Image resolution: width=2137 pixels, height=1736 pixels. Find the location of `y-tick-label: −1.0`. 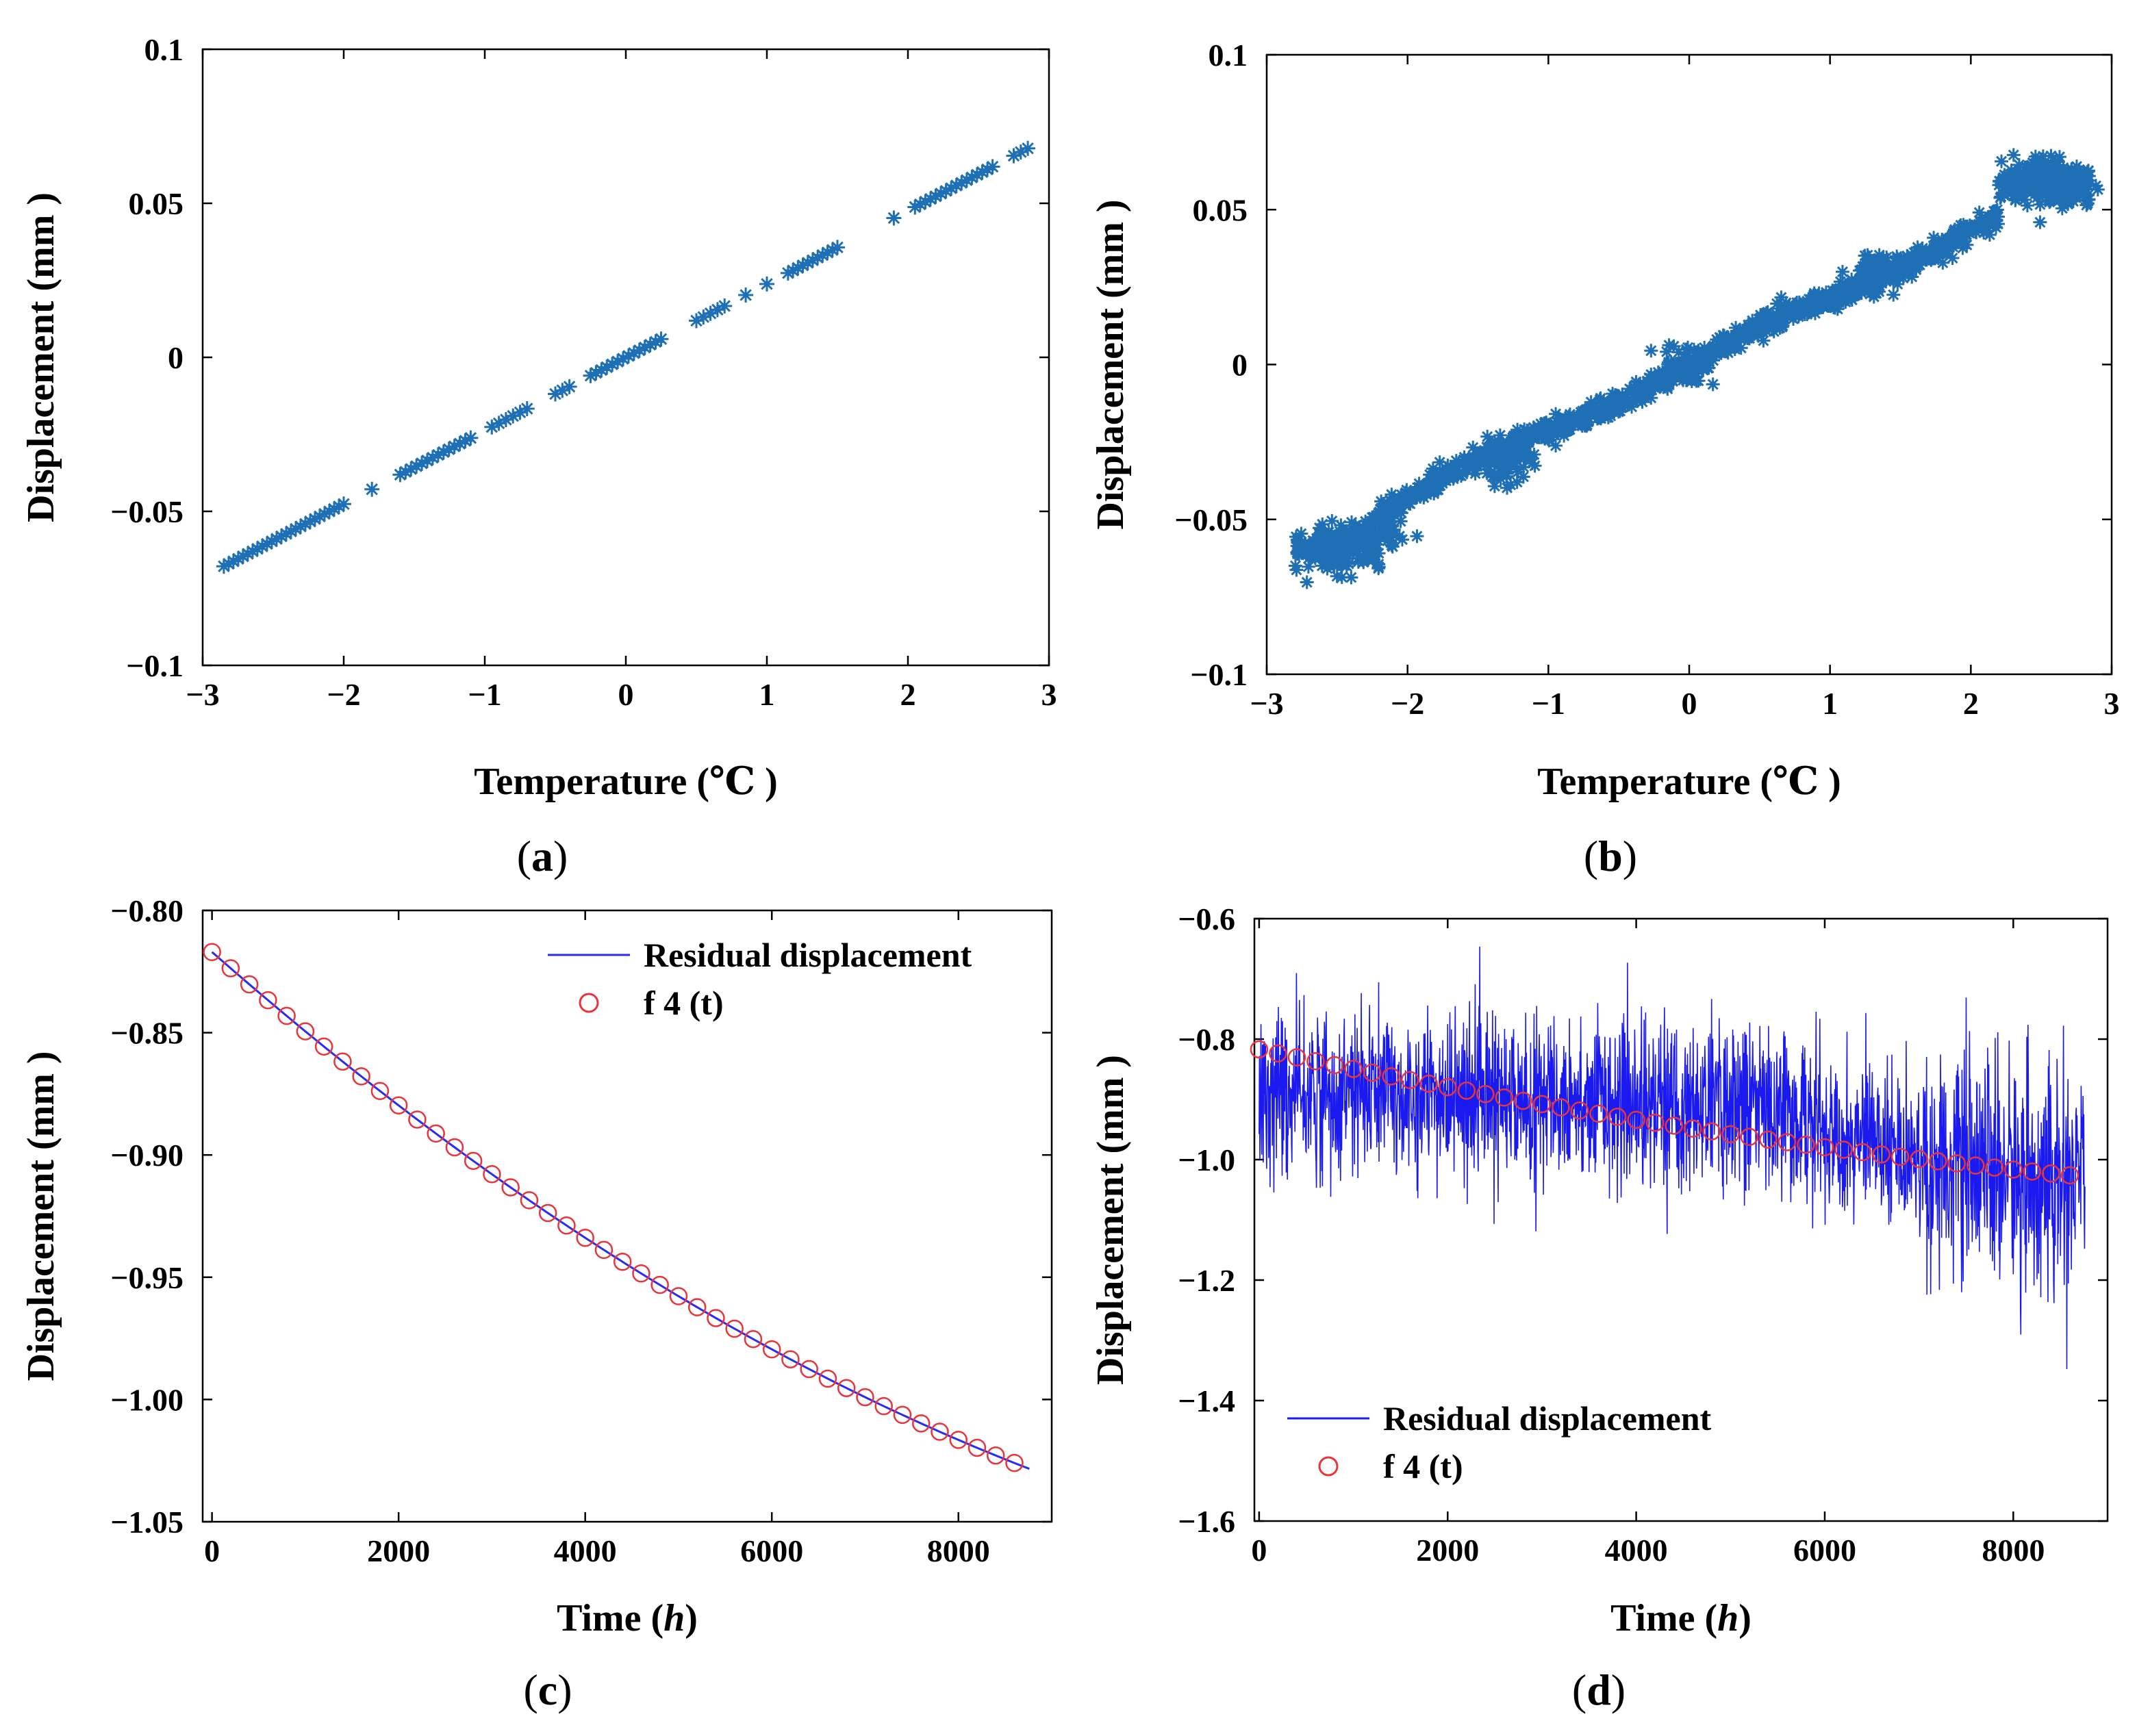

y-tick-label: −1.0 is located at coordinates (1206, 1160).